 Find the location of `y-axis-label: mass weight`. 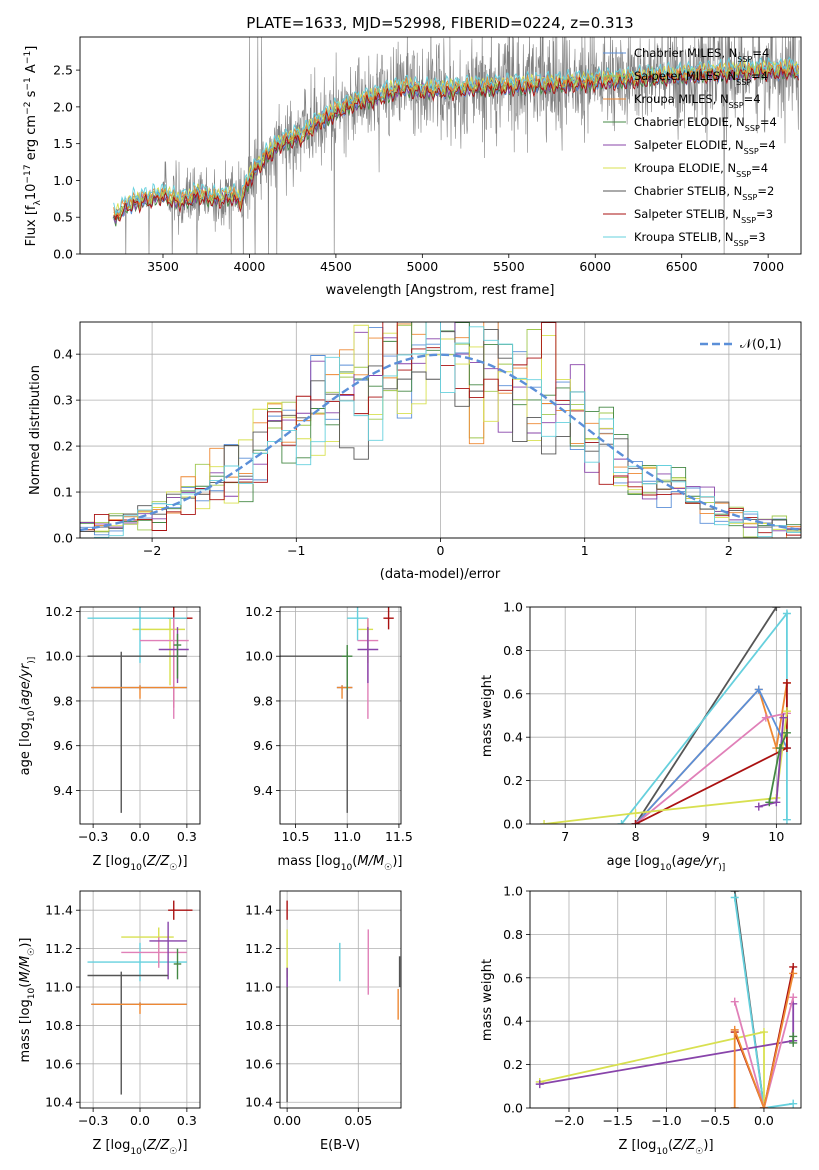

y-axis-label: mass weight is located at coordinates (487, 716).